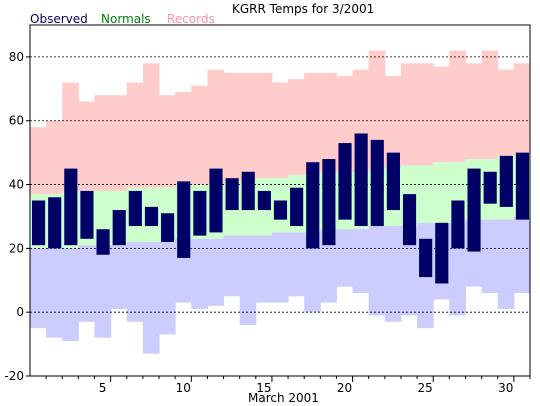 This screenshot has height=406, width=540. What do you see at coordinates (20, 312) in the screenshot?
I see `y-tick-label-0: 0` at bounding box center [20, 312].